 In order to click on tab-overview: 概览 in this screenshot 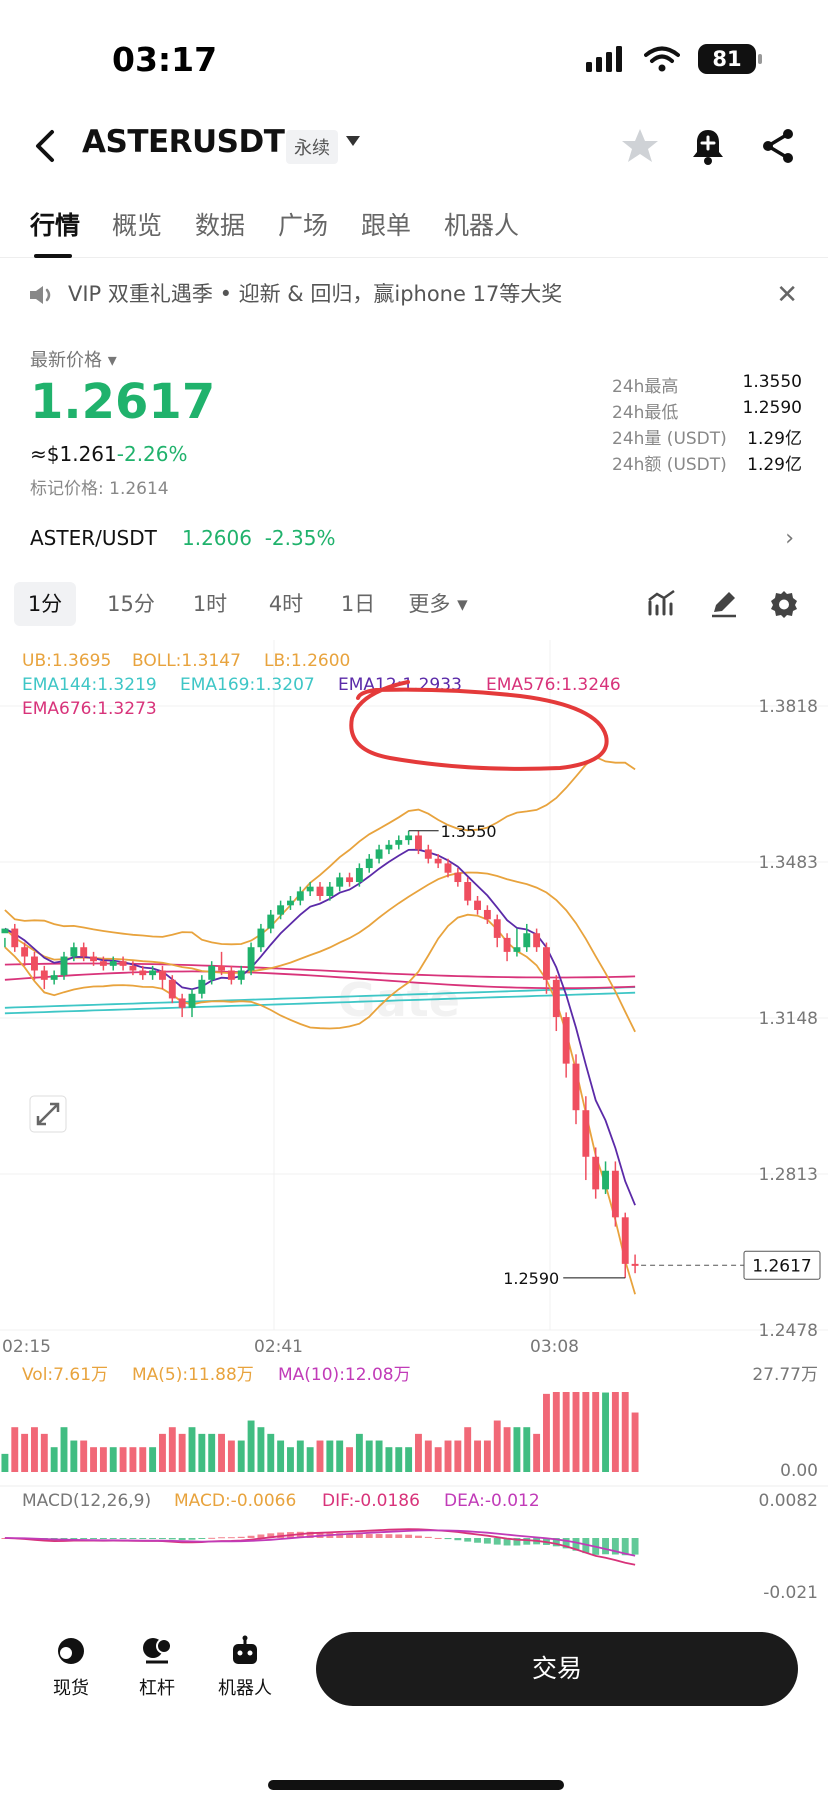, I will do `click(137, 225)`.